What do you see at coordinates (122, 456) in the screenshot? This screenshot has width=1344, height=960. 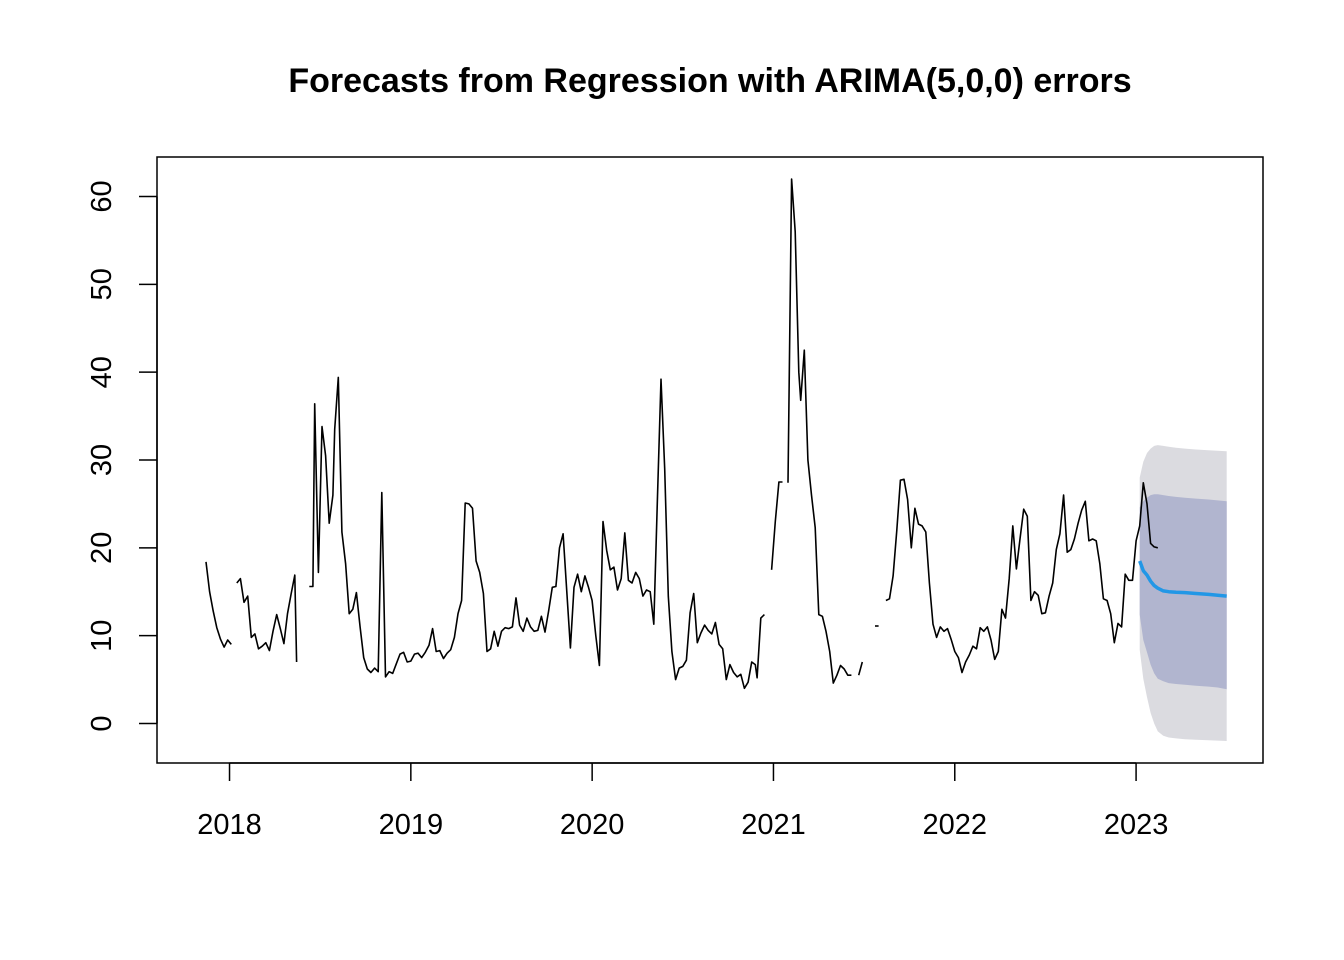 I see `y-axis: 0 10 20 30 40 50 60` at bounding box center [122, 456].